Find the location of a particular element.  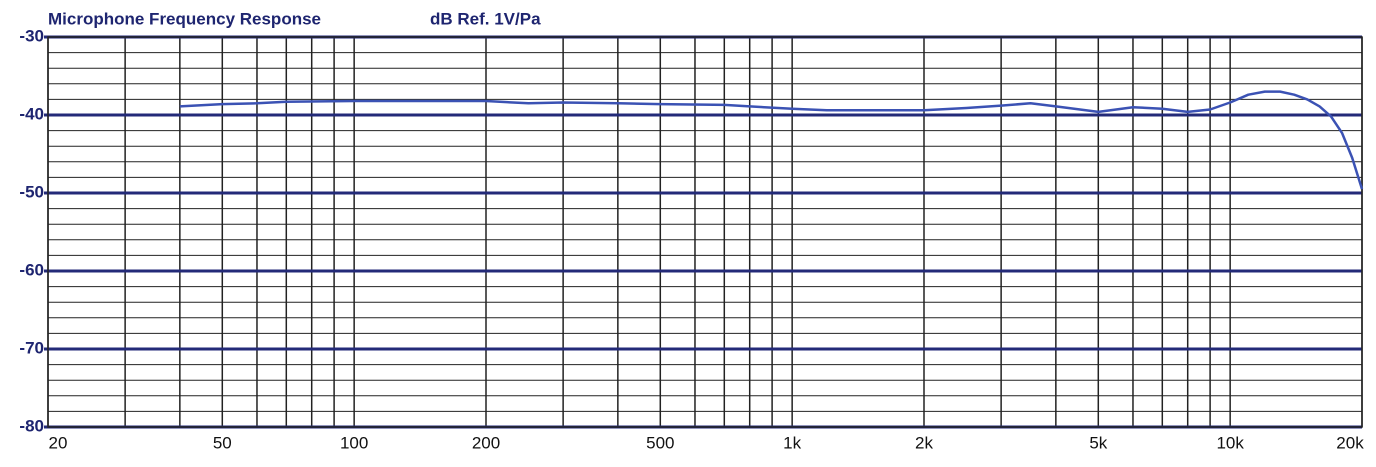

y-tick-label: -70 is located at coordinates (31, 347).